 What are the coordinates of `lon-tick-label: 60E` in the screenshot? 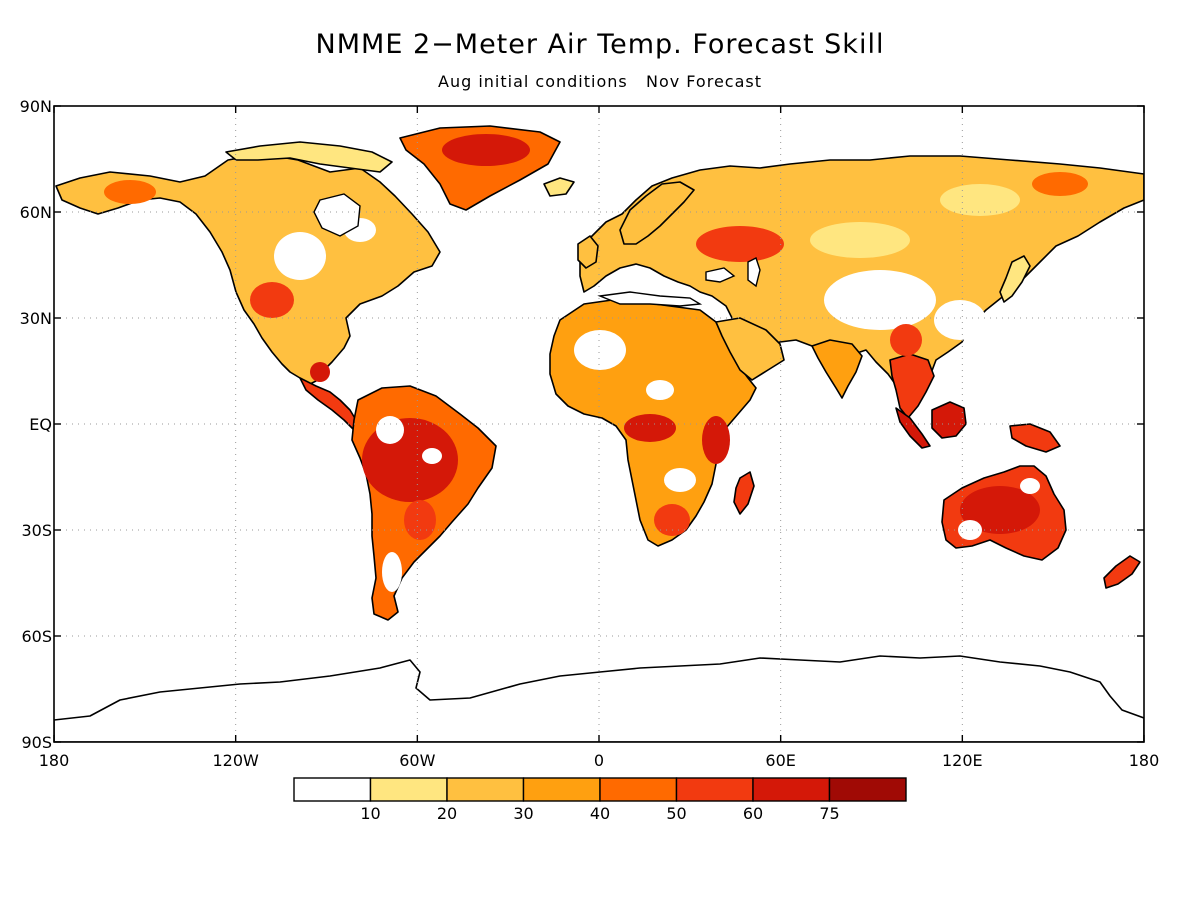 It's located at (780, 760).